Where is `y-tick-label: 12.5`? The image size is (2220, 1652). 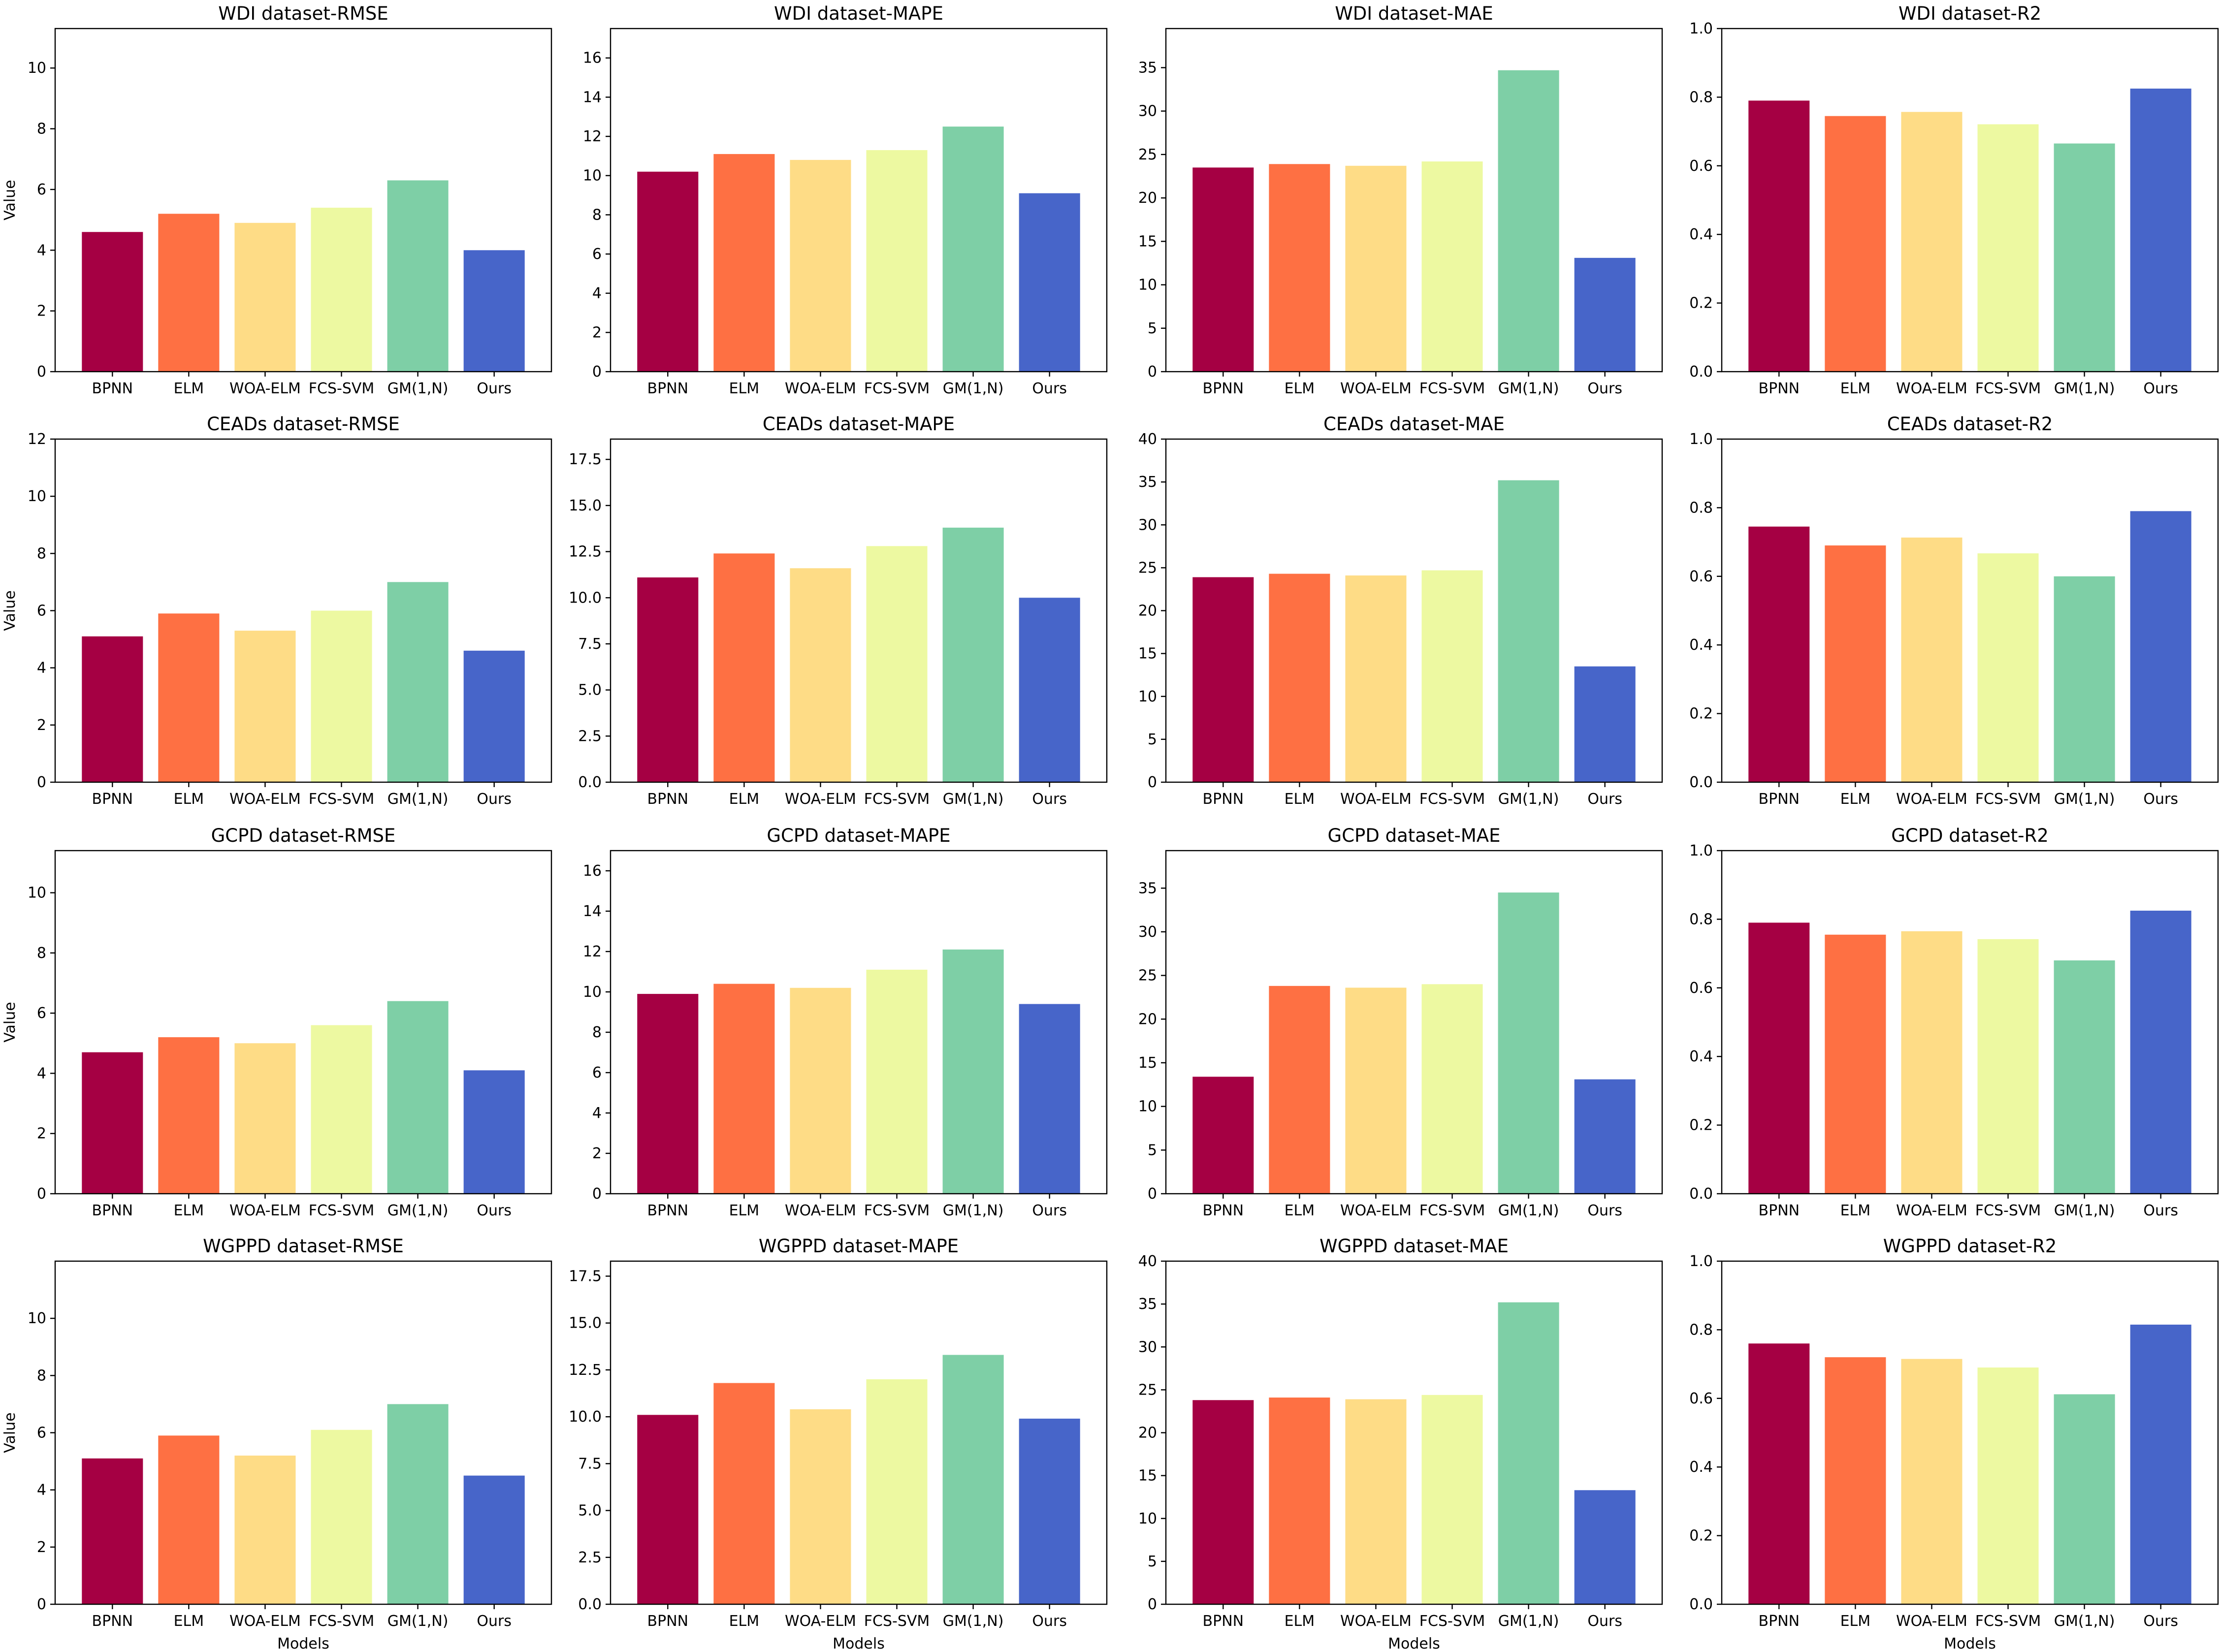
y-tick-label: 12.5 is located at coordinates (585, 552).